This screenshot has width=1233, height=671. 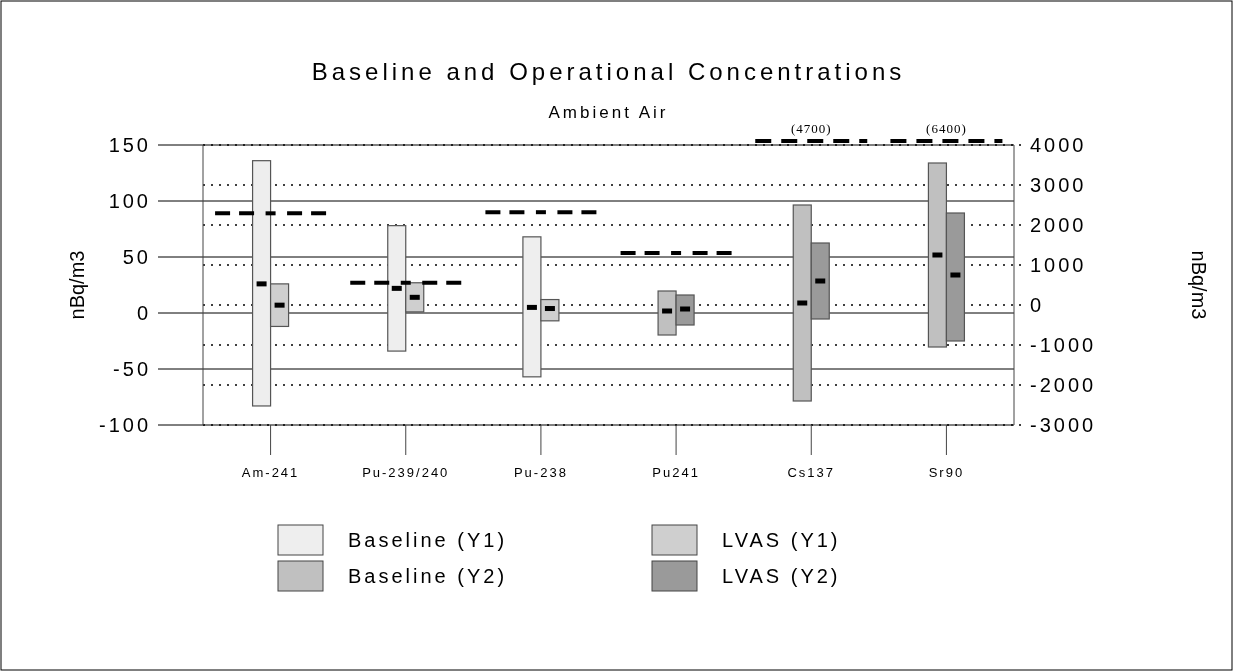 What do you see at coordinates (1063, 345) in the screenshot?
I see `y2-tick-label: -1000` at bounding box center [1063, 345].